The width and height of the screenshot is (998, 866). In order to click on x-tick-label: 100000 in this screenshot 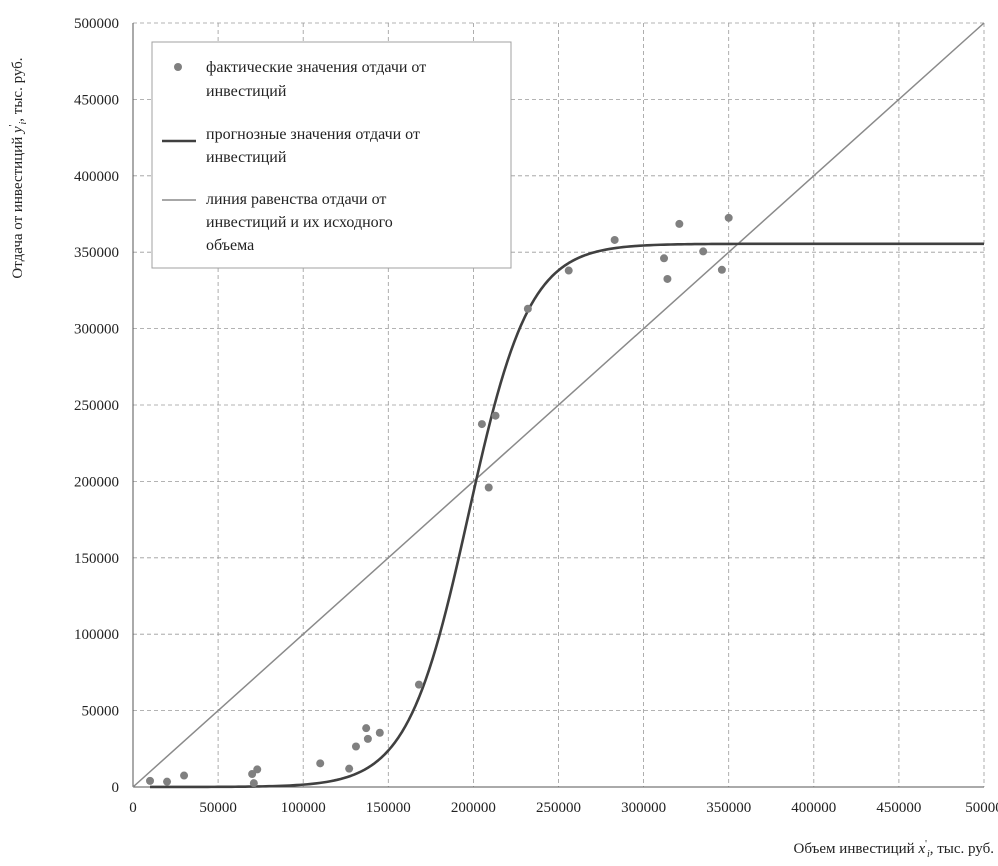, I will do `click(303, 808)`.